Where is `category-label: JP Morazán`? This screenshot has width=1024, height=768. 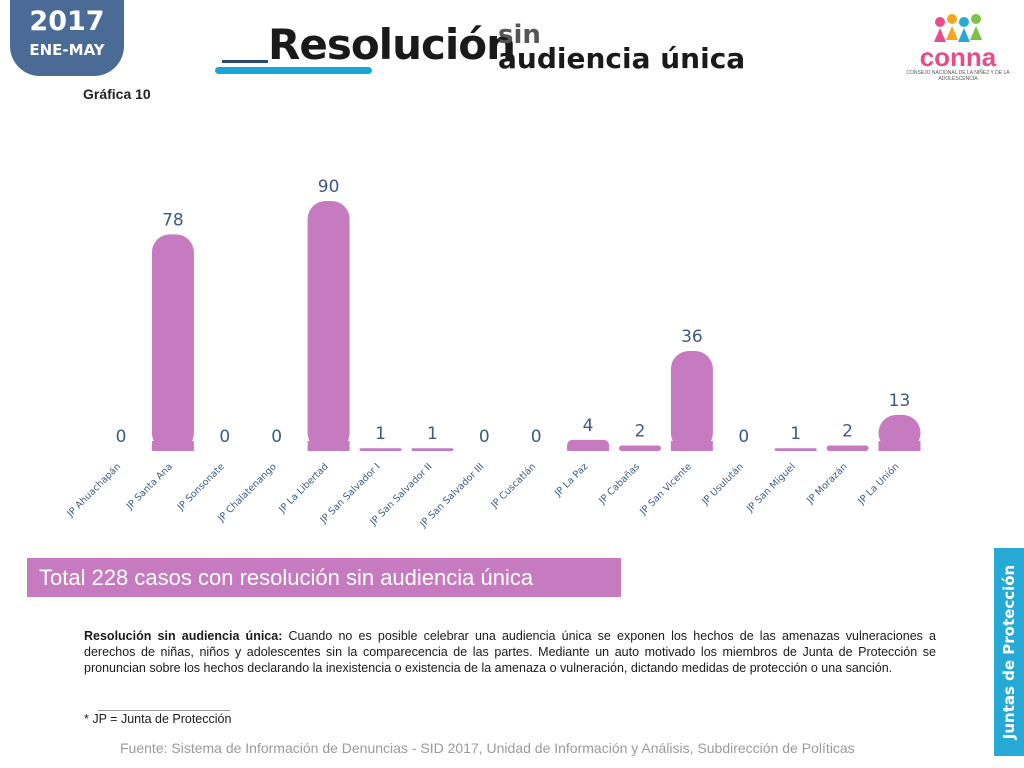
category-label: JP Morazán is located at coordinates (826, 483).